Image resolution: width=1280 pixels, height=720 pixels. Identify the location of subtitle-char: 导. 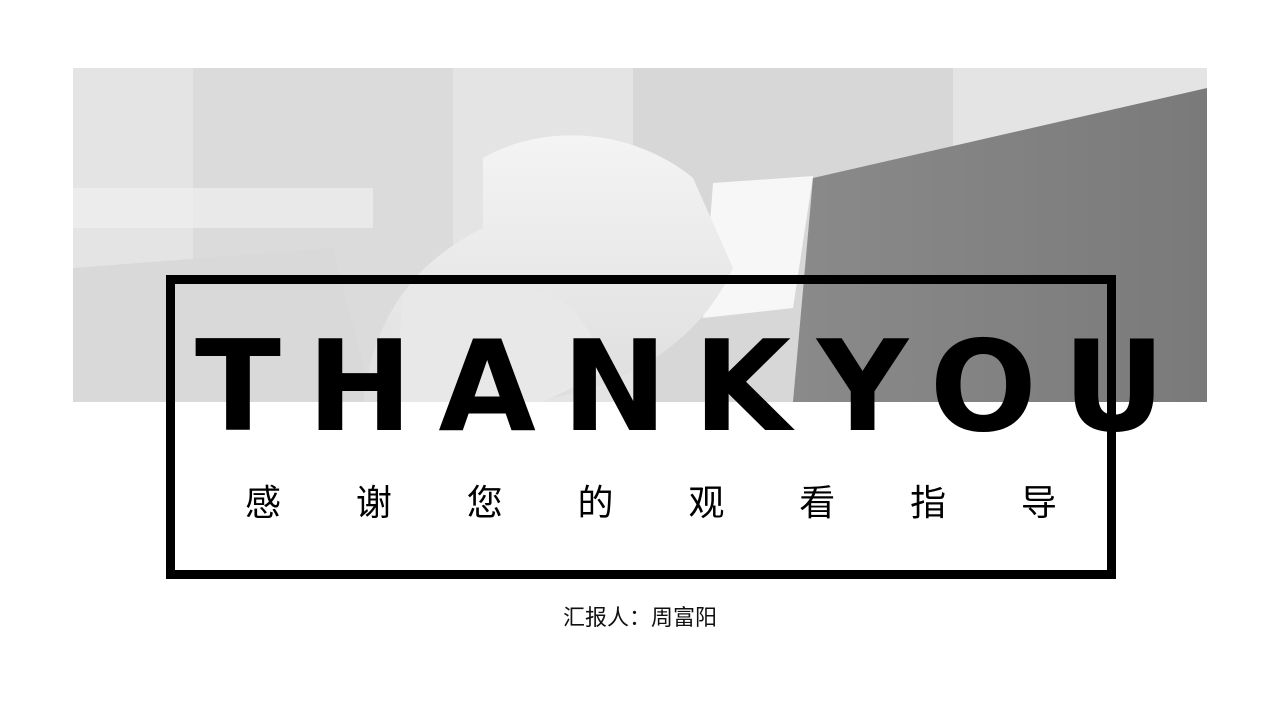
(1039, 504).